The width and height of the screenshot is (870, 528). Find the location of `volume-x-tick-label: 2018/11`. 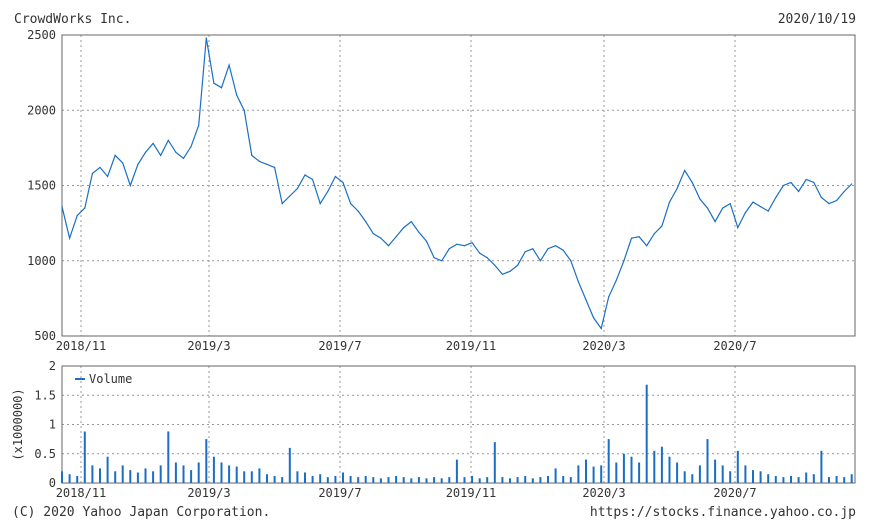

volume-x-tick-label: 2018/11 is located at coordinates (81, 493).